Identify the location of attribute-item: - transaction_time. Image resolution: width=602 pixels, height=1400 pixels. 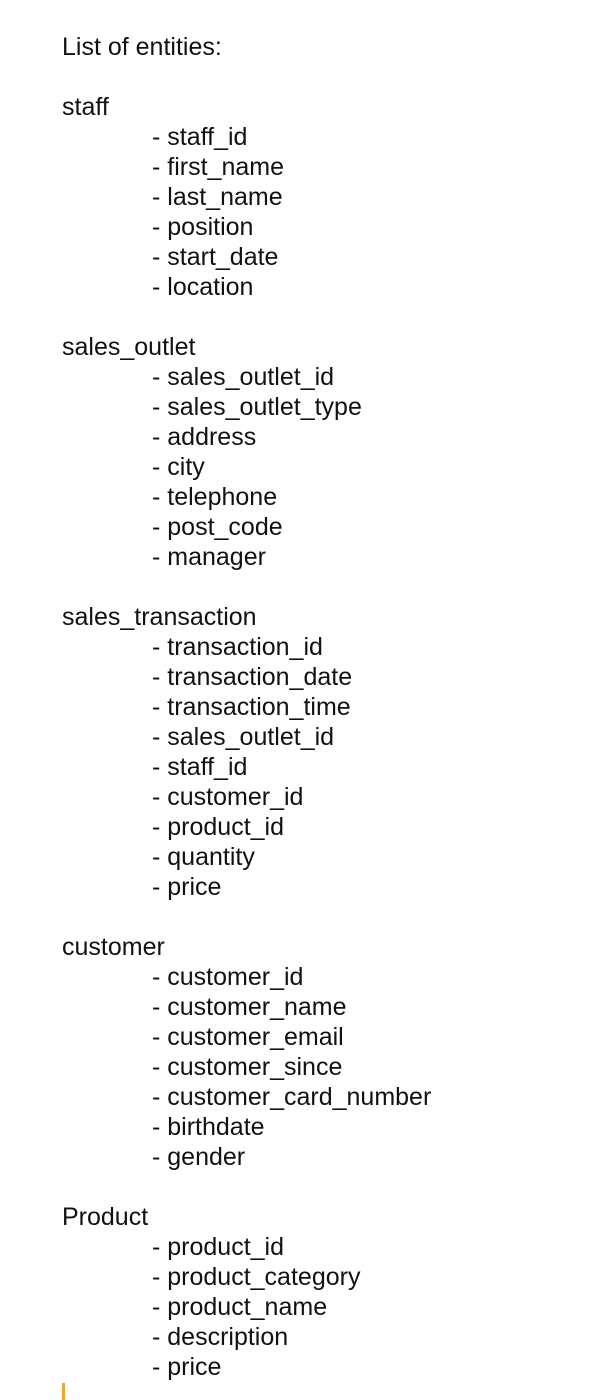
(251, 707).